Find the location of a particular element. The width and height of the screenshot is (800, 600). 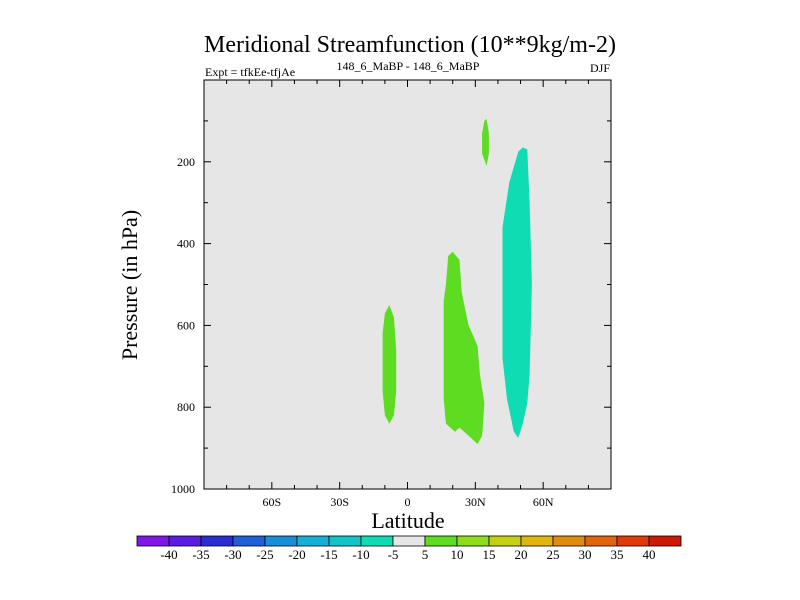

contour-regions is located at coordinates (457, 281).